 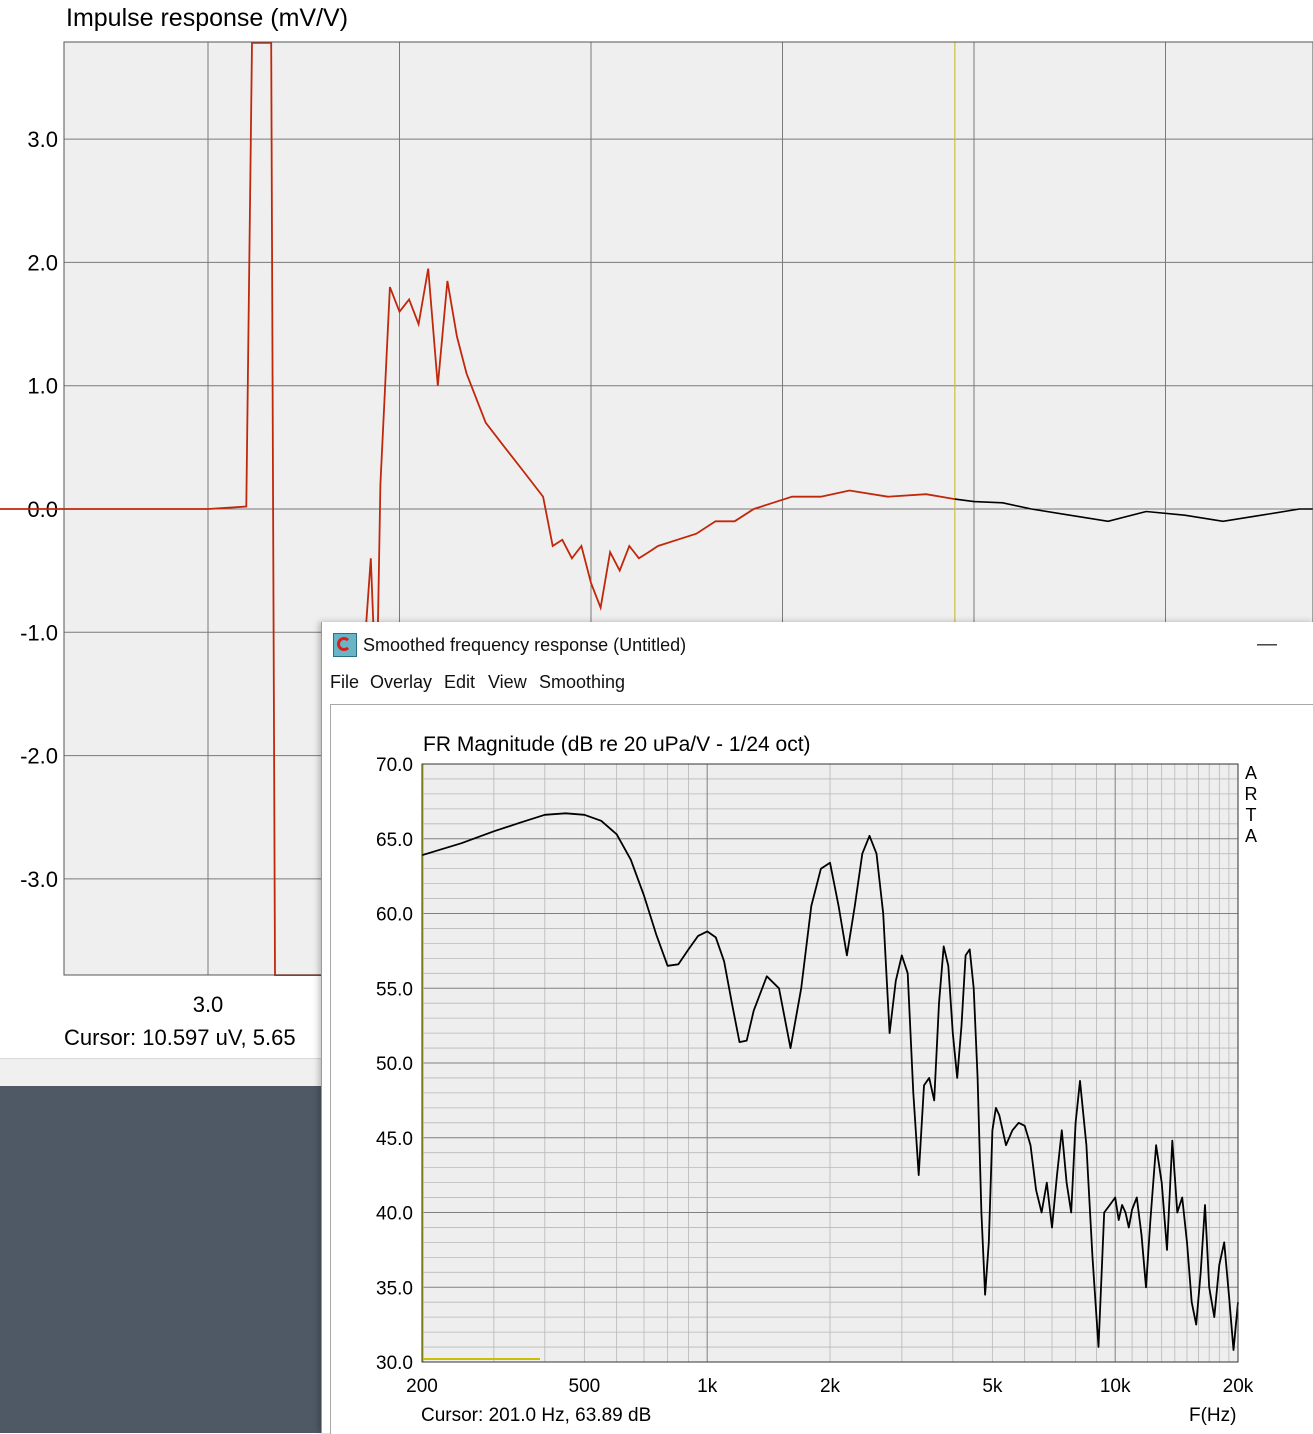 I want to click on impulse-y-tick-label: -1.0, so click(x=39, y=632).